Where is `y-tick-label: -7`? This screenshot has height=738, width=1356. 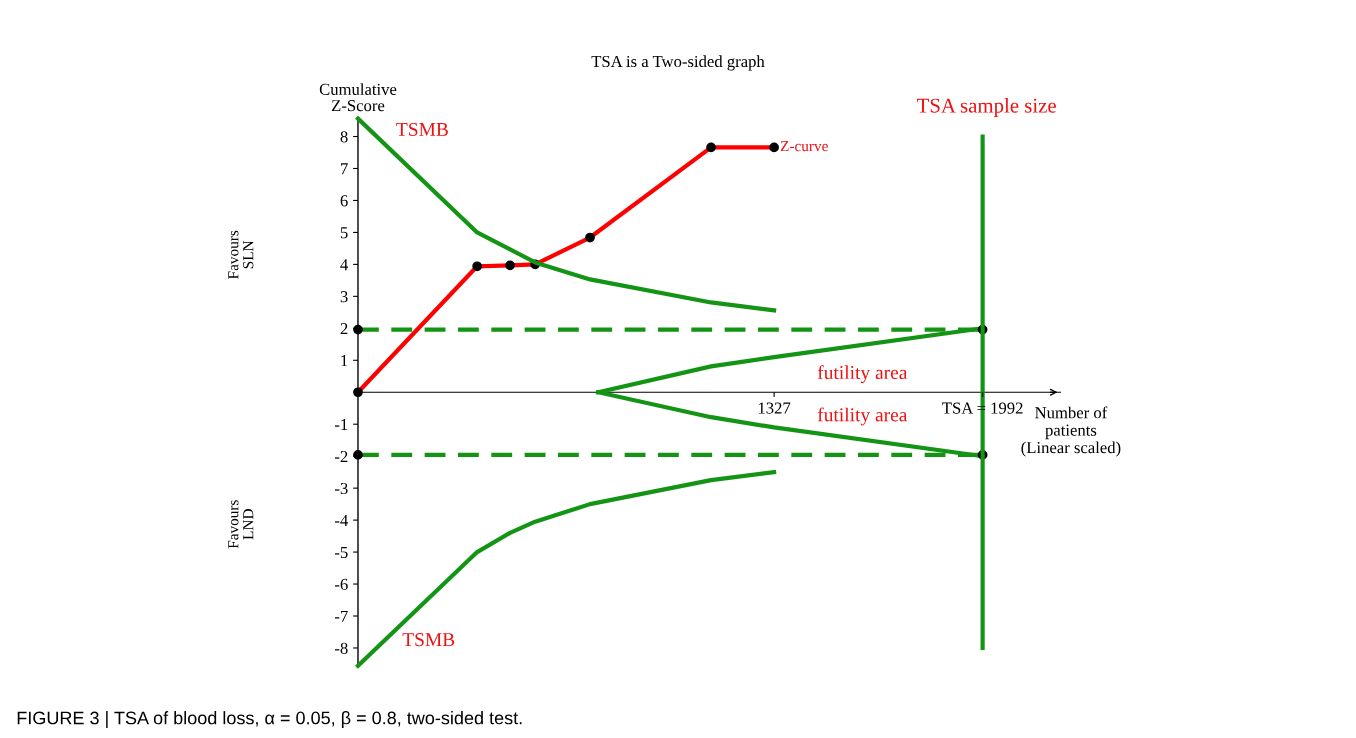 y-tick-label: -7 is located at coordinates (341, 616).